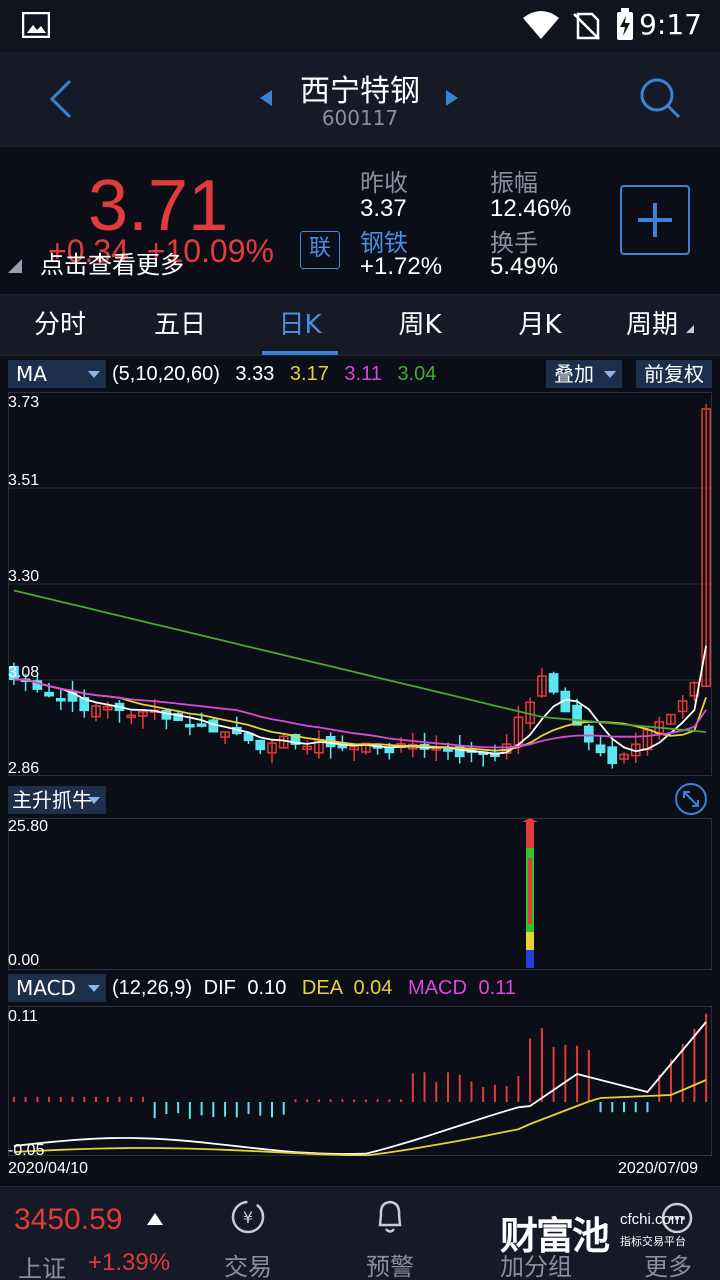 The image size is (720, 1280). What do you see at coordinates (691, 799) in the screenshot?
I see `fullscreen-icon` at bounding box center [691, 799].